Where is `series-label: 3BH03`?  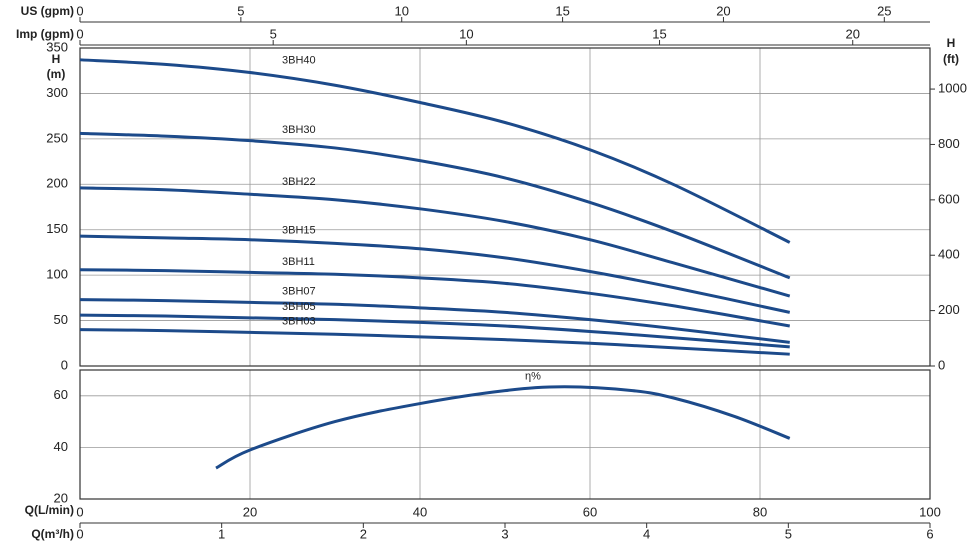
series-label: 3BH03 is located at coordinates (299, 322).